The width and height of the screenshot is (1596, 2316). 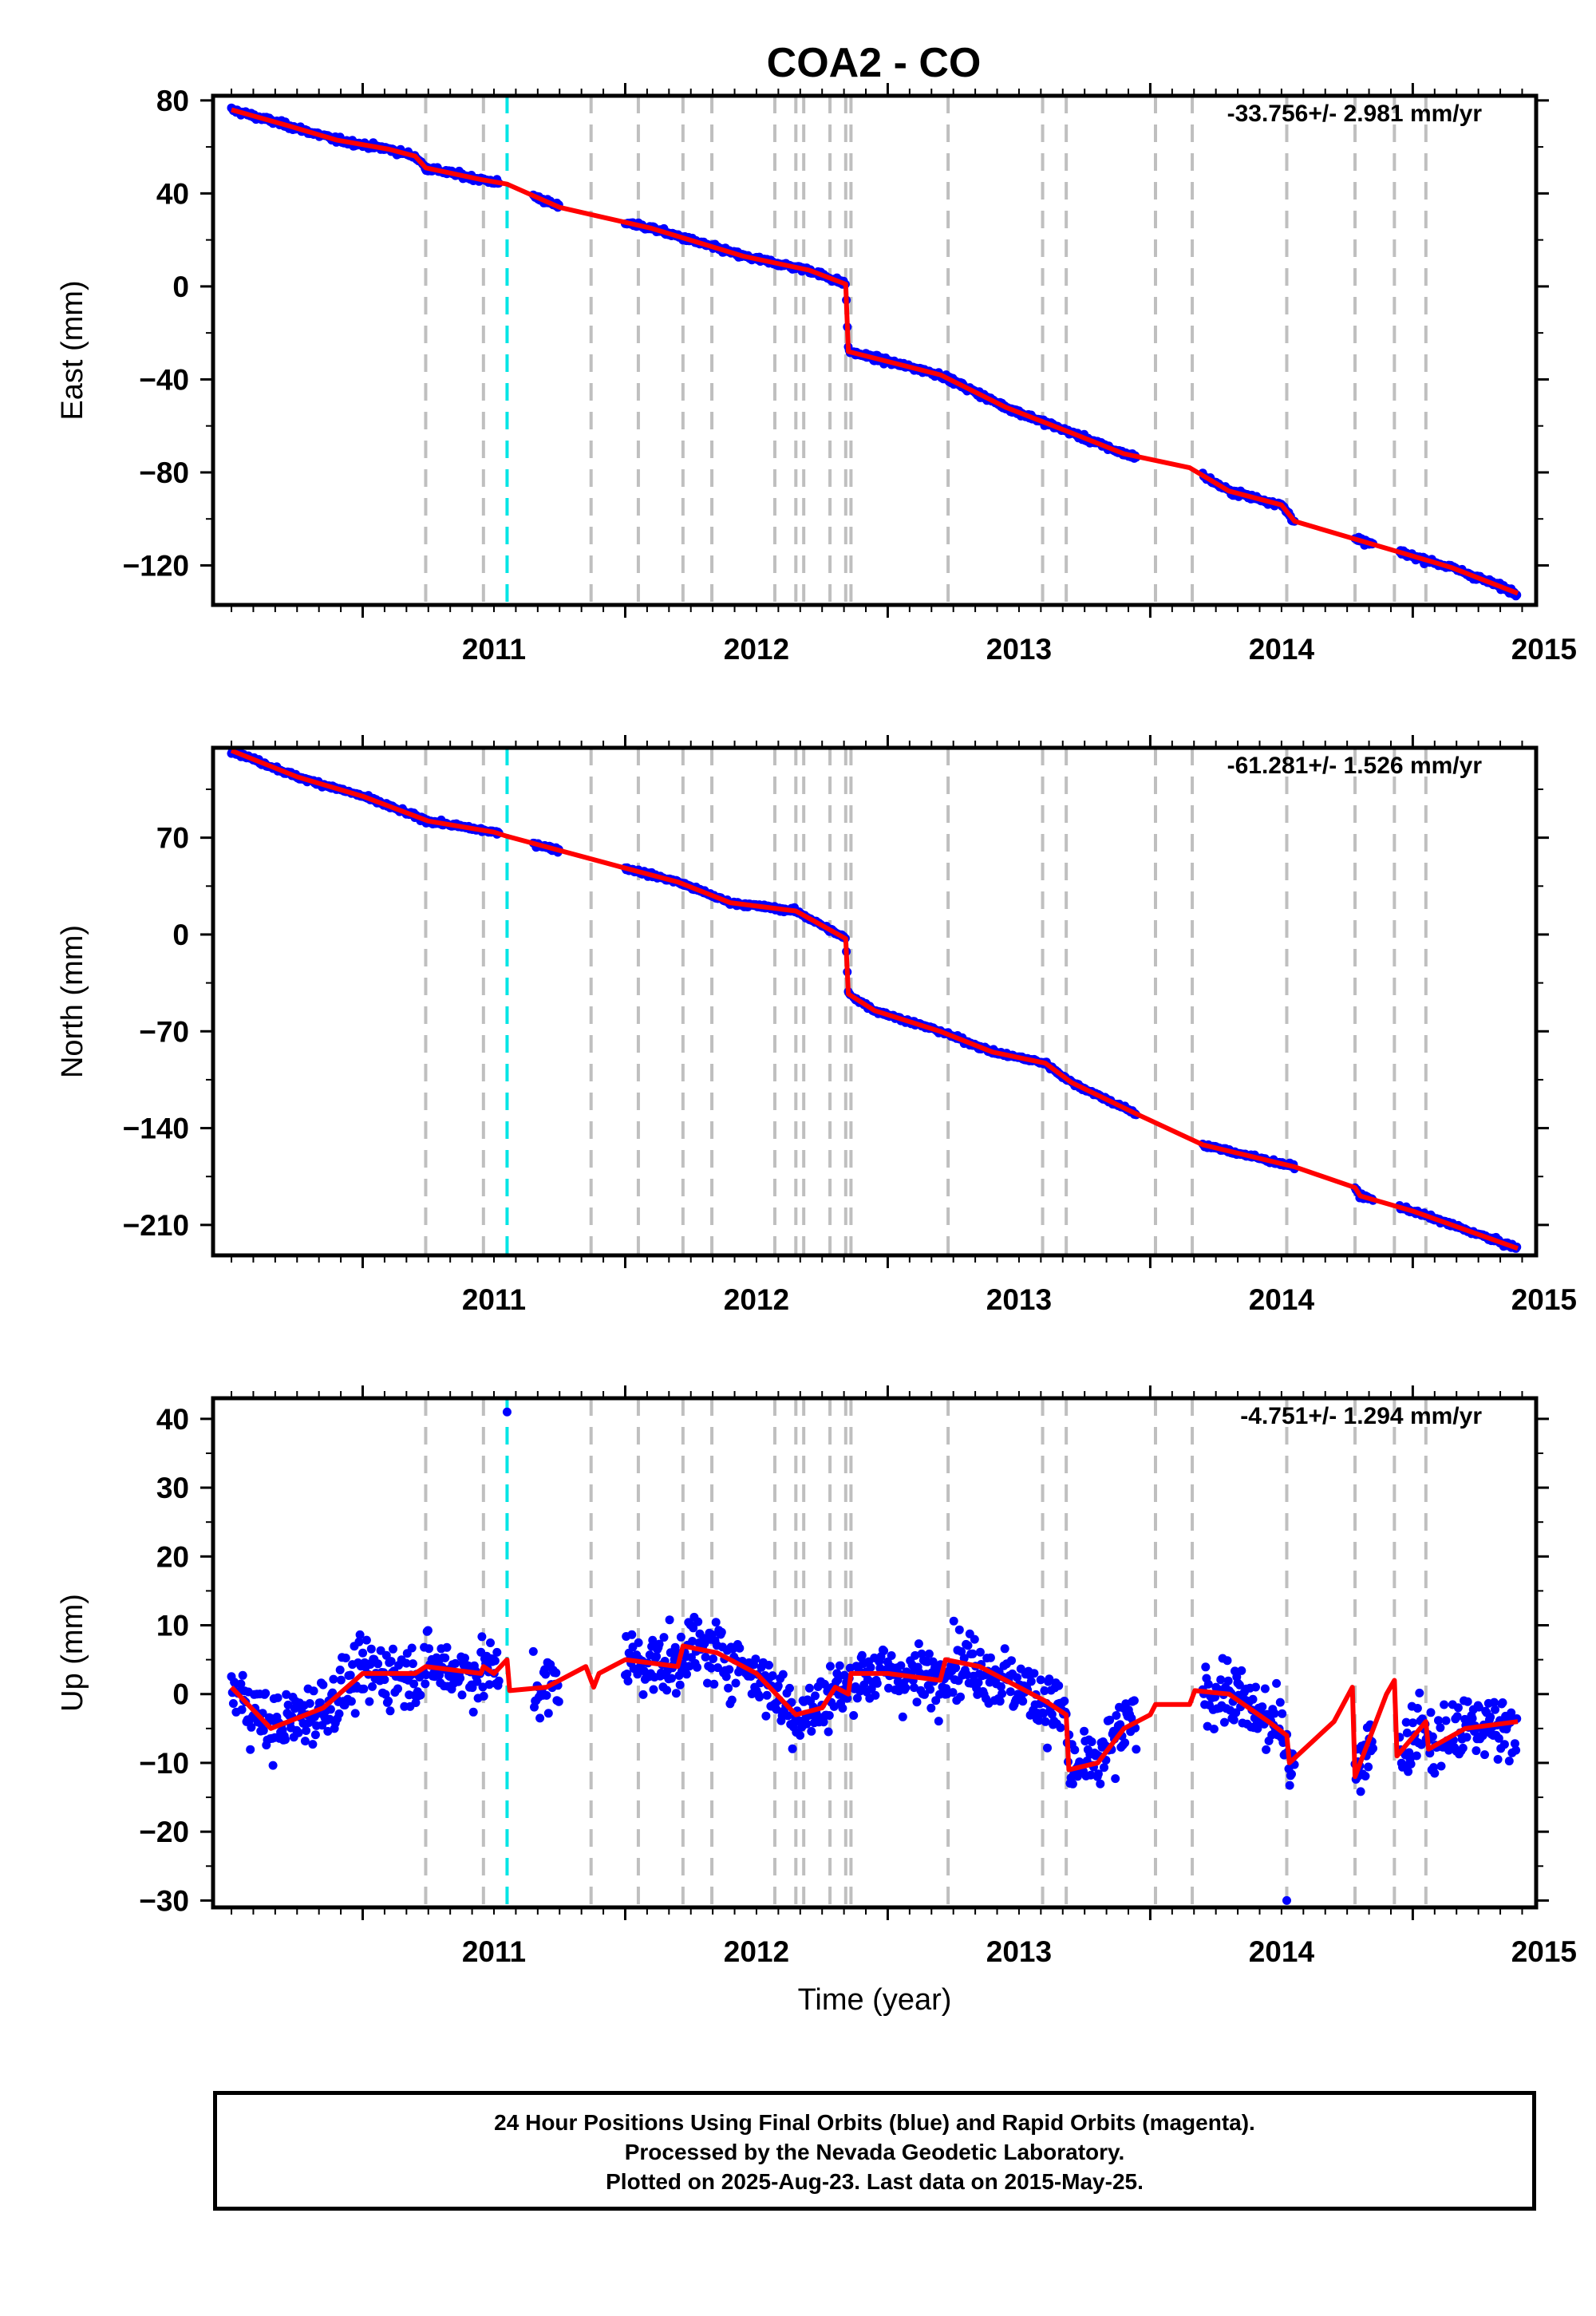 What do you see at coordinates (494, 649) in the screenshot?
I see `x-tick-label: 2011` at bounding box center [494, 649].